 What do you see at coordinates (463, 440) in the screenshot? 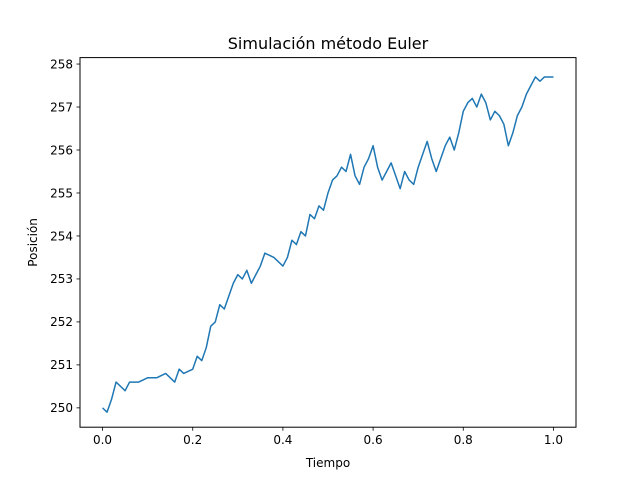
I see `x-tick-label: 0.8` at bounding box center [463, 440].